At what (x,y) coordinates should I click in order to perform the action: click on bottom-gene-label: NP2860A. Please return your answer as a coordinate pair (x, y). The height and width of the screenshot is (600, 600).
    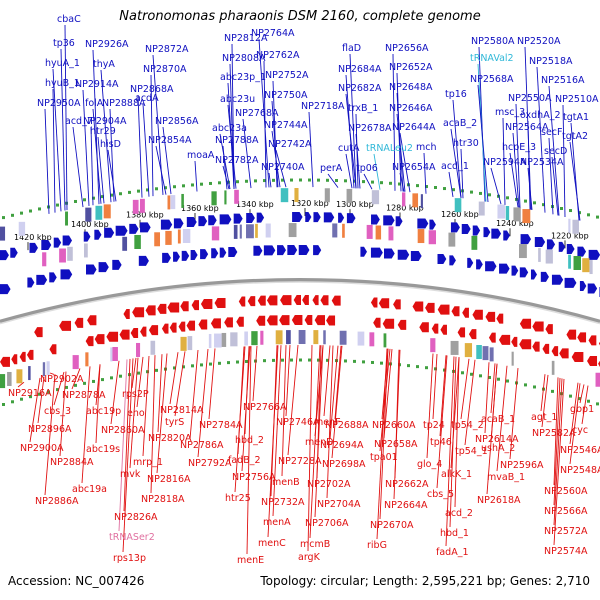
    Looking at the image, I should click on (123, 430).